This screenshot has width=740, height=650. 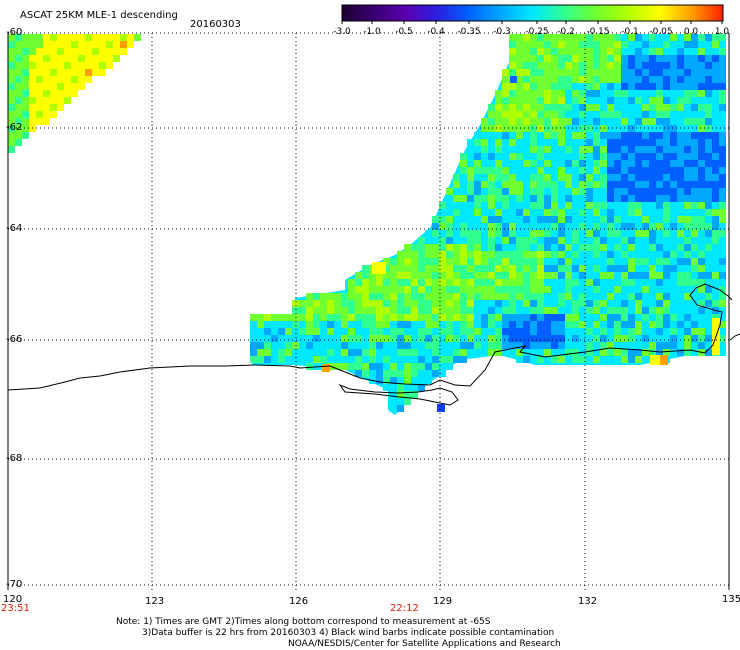 I want to click on colorbar-tick-label: -0.2, so click(x=566, y=32).